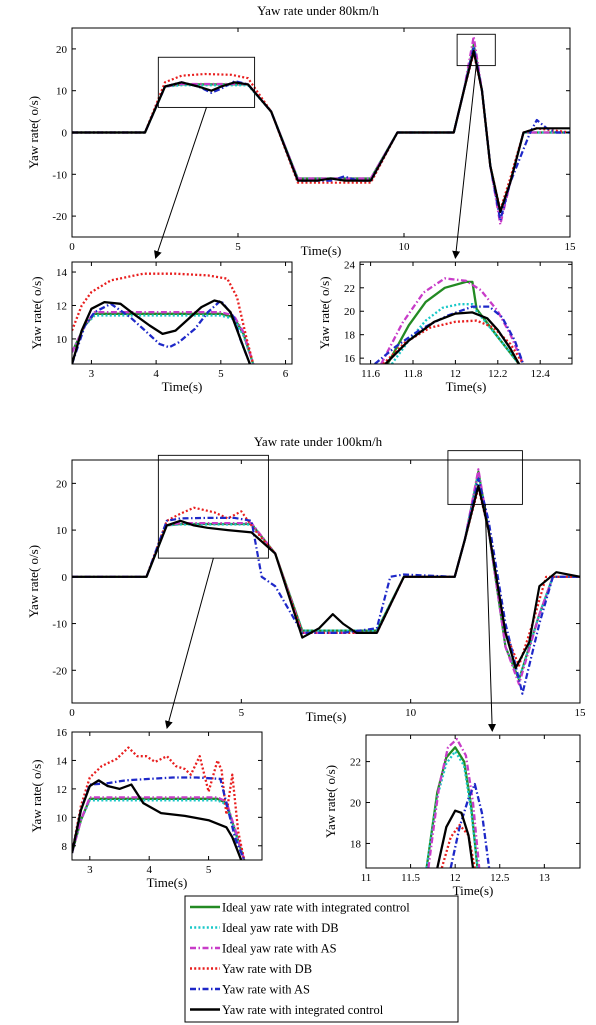  I want to click on legend-label-ideal_as: Ideal yaw rate with AS, so click(279, 949).